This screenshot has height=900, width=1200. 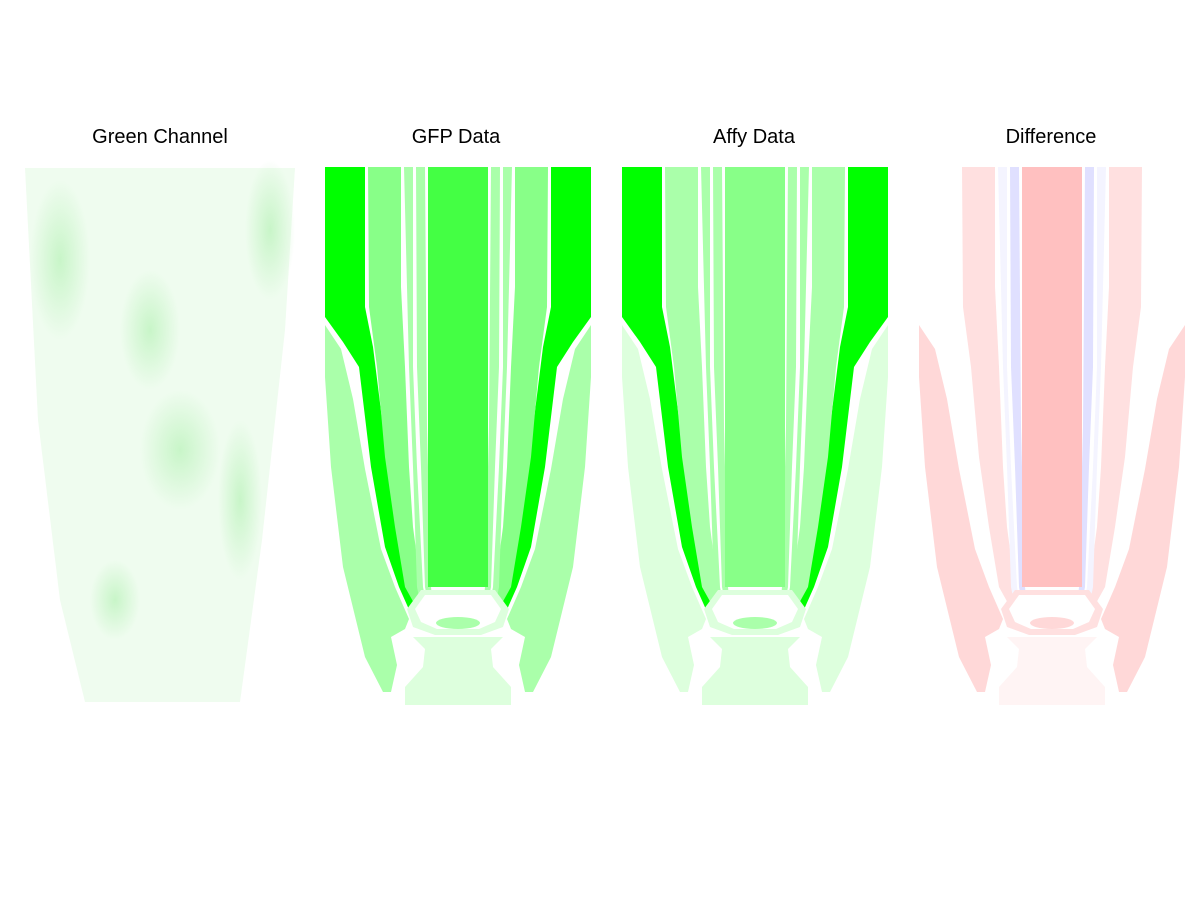 I want to click on panel-title: Difference, so click(x=1051, y=137).